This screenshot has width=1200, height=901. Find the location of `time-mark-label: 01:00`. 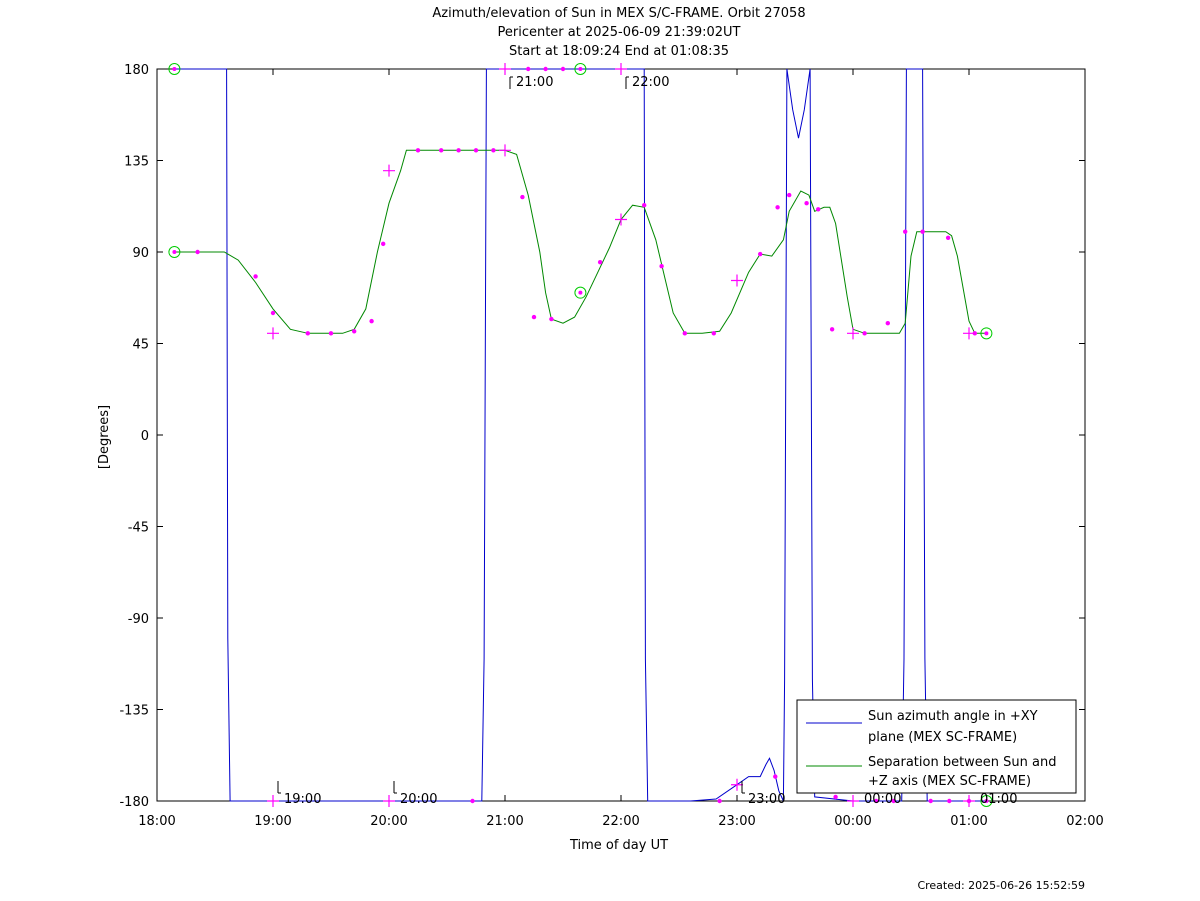

time-mark-label: 01:00 is located at coordinates (998, 799).